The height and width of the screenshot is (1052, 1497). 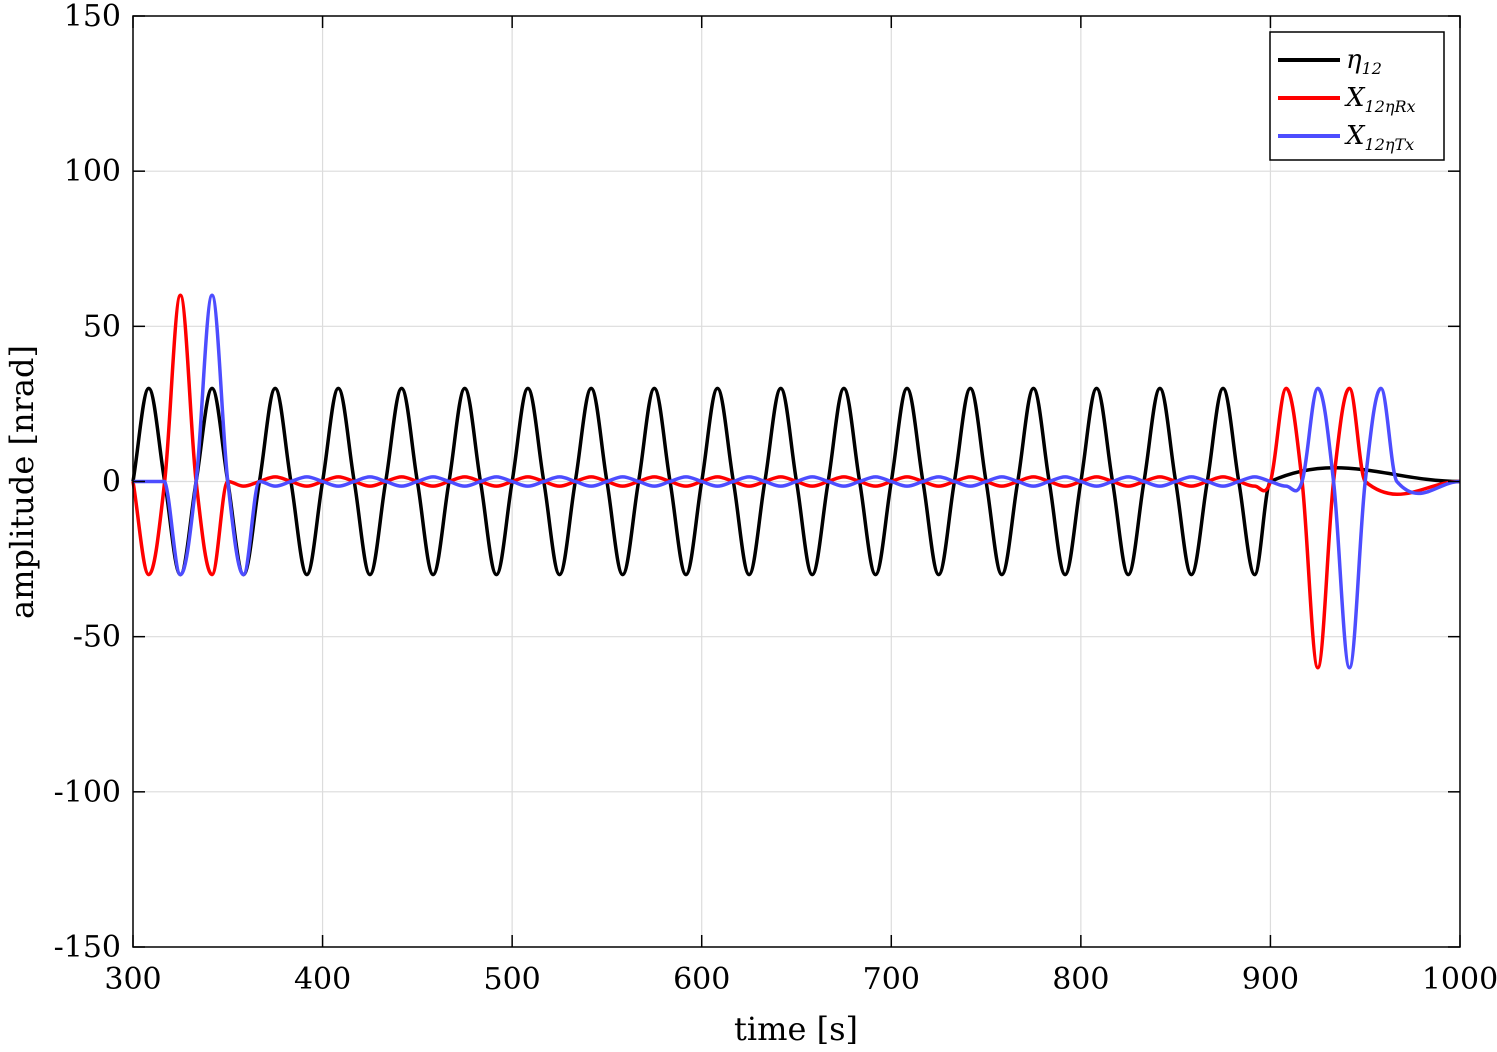 What do you see at coordinates (512, 979) in the screenshot?
I see `x-tick-label: 500` at bounding box center [512, 979].